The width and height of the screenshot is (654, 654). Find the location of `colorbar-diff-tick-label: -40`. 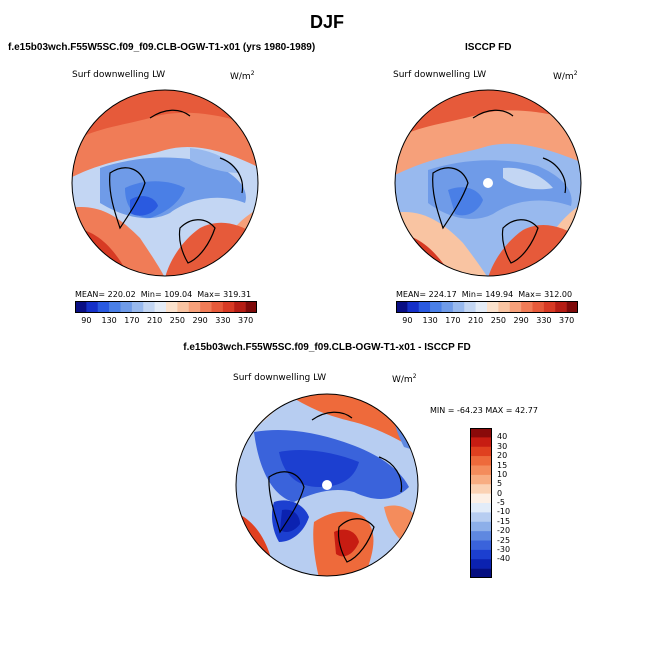

colorbar-diff-tick-label: -40 is located at coordinates (504, 559).